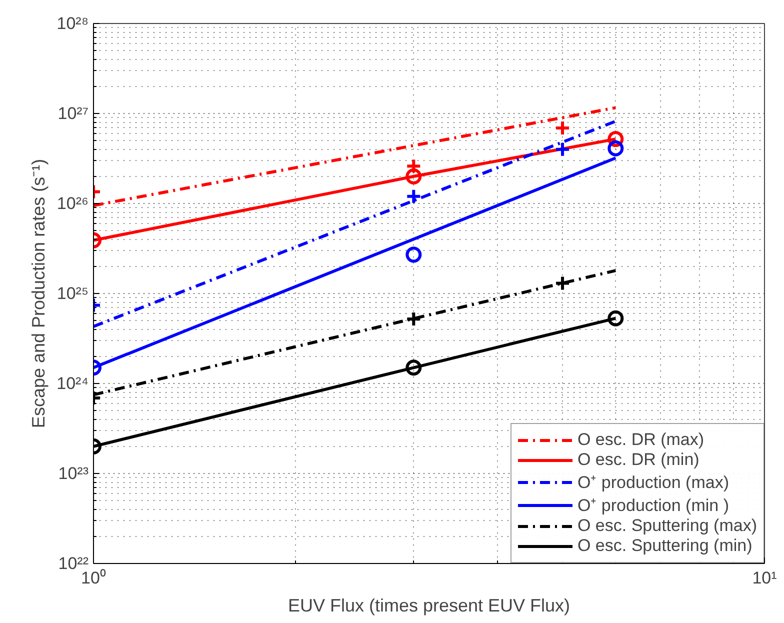  Describe the element at coordinates (72, 23) in the screenshot. I see `y-tick-label: 10²⁸` at that location.